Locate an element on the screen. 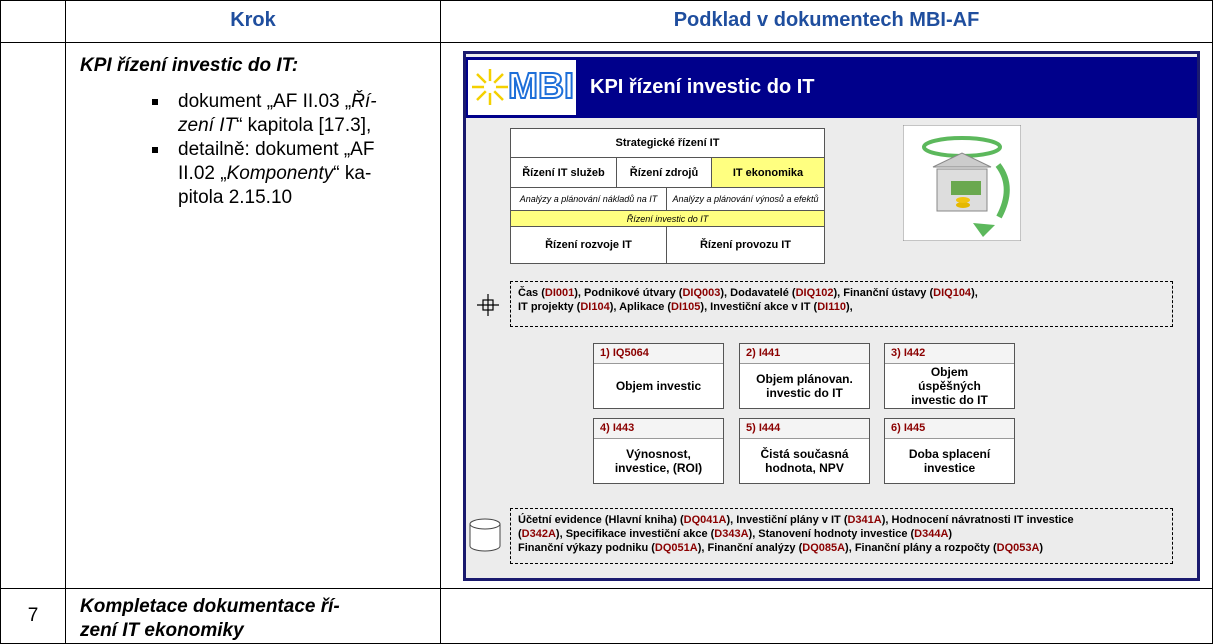 This screenshot has height=644, width=1213. row-number: 7 is located at coordinates (33, 615).